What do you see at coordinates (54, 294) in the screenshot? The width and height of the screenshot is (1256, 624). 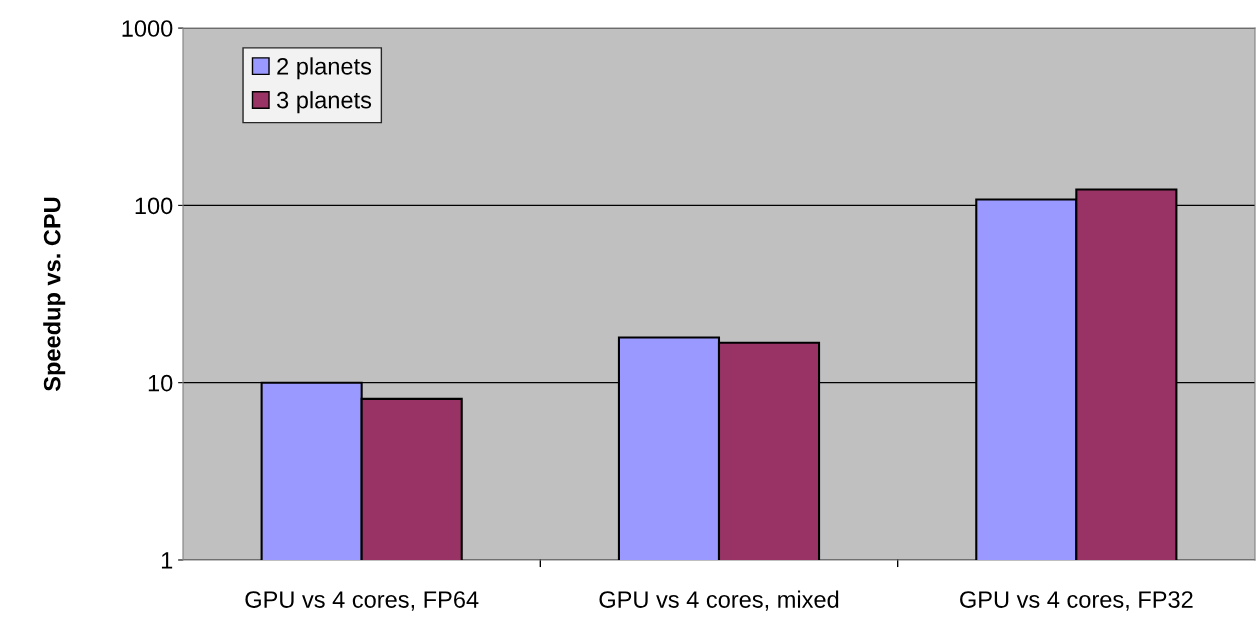 I see `y-axis-title: Speedup vs. CPU` at bounding box center [54, 294].